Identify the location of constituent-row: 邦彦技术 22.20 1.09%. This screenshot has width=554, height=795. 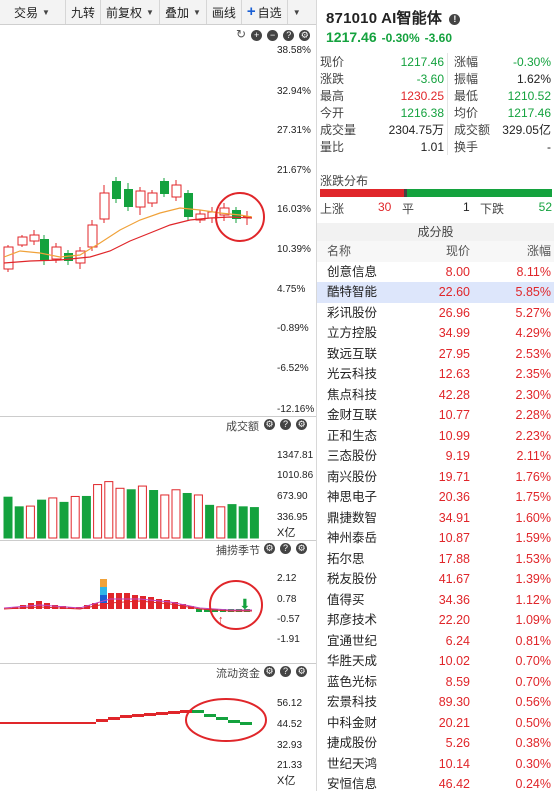
(435, 620).